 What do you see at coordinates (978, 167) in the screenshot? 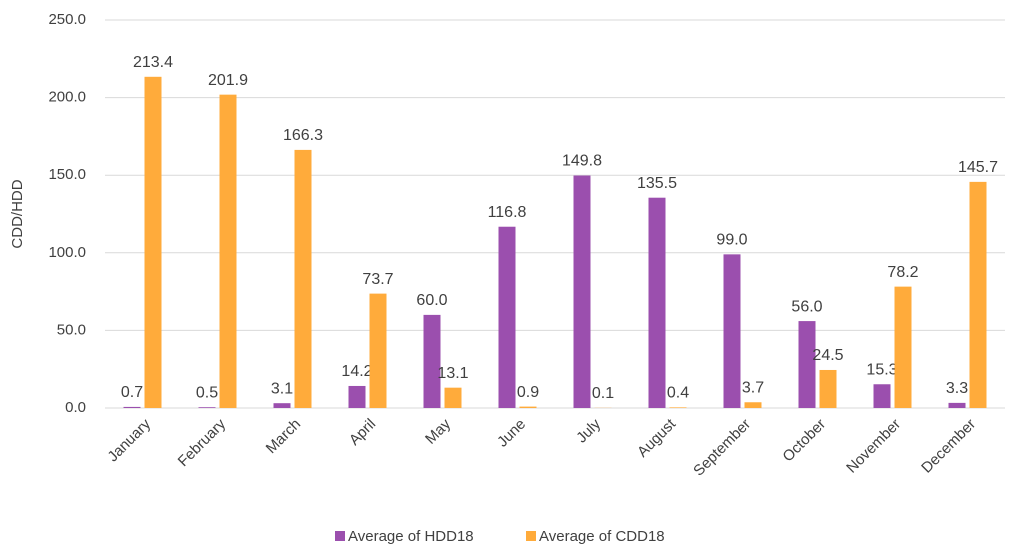
I see `data-label: 145.7` at bounding box center [978, 167].